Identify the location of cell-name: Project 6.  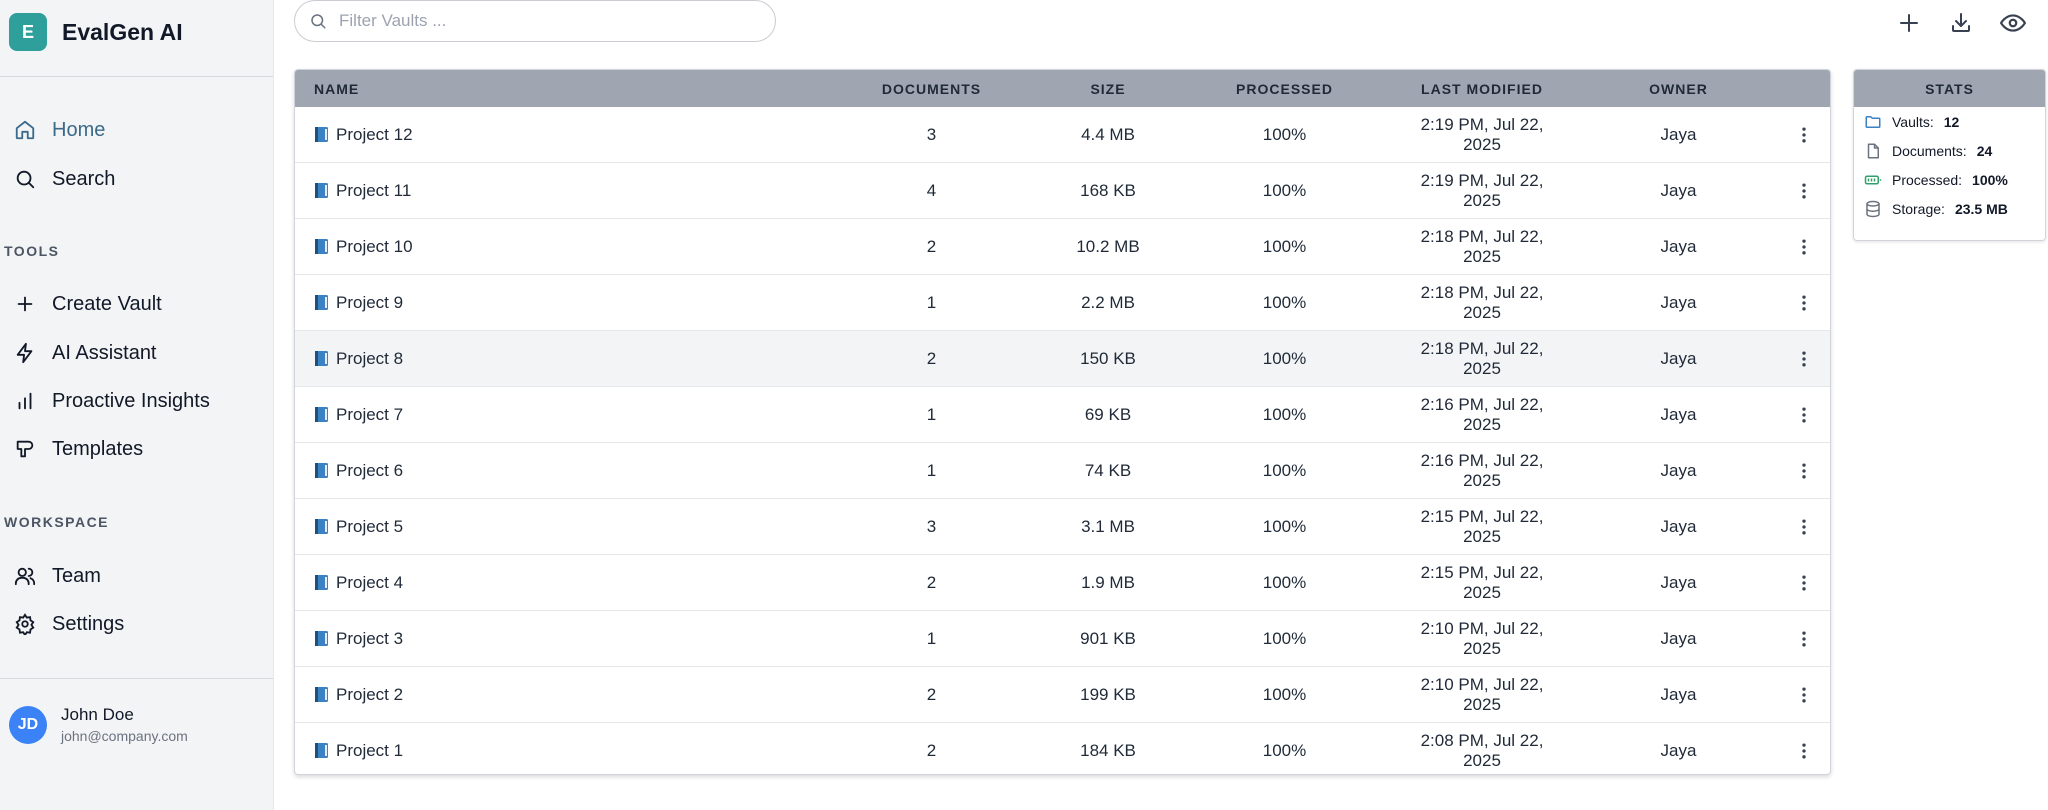
(555, 471).